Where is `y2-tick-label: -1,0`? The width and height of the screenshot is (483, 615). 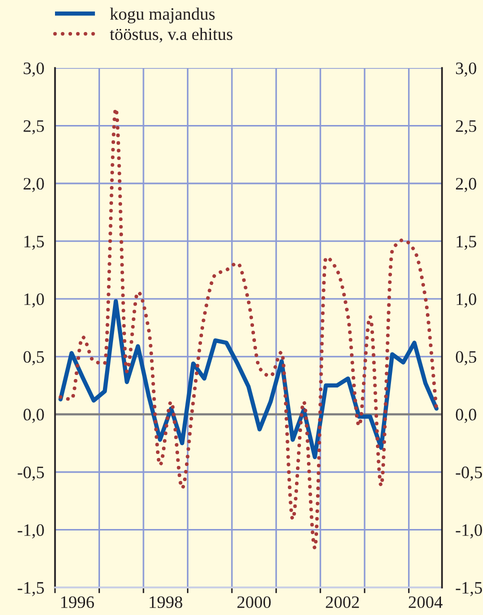 y2-tick-label: -1,0 is located at coordinates (469, 531).